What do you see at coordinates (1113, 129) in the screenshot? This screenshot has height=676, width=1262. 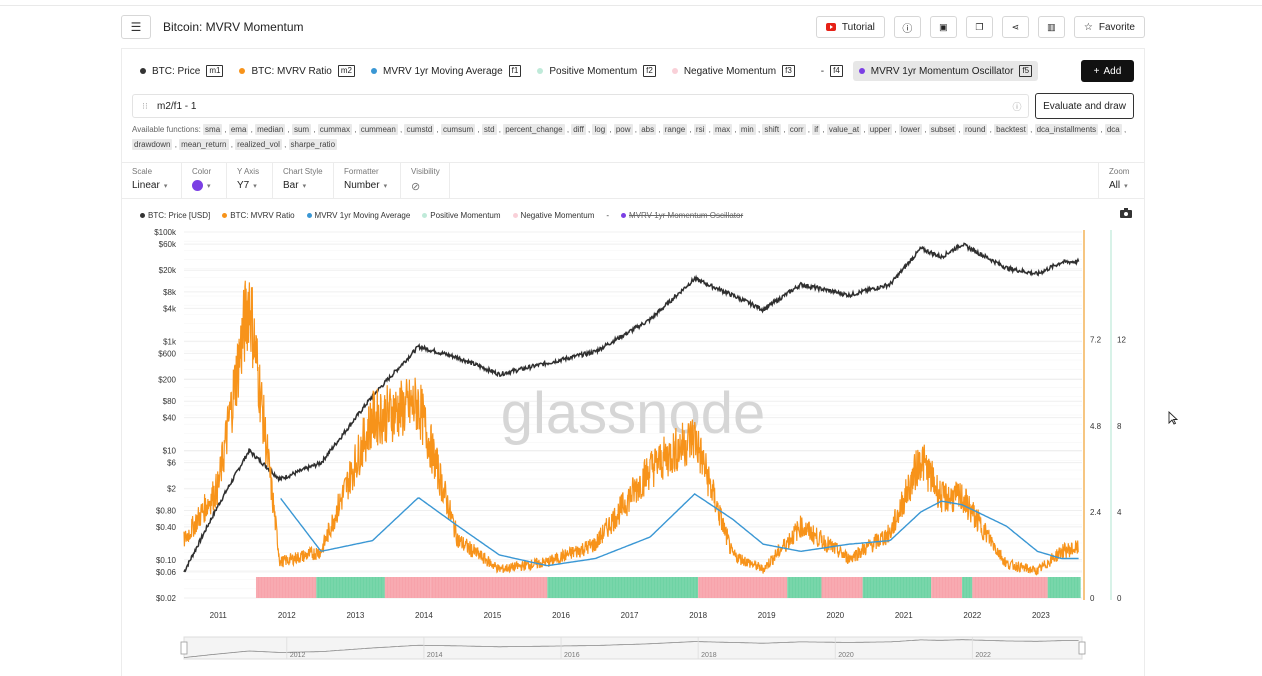 I see `function-tag: dca` at bounding box center [1113, 129].